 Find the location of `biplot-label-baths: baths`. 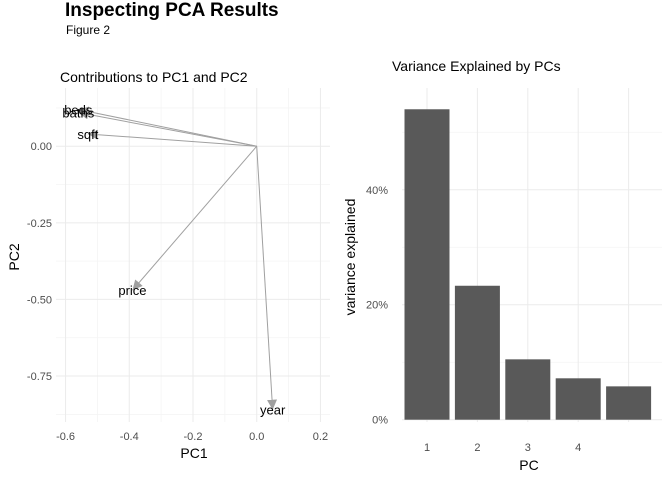

biplot-label-baths: baths is located at coordinates (78, 113).